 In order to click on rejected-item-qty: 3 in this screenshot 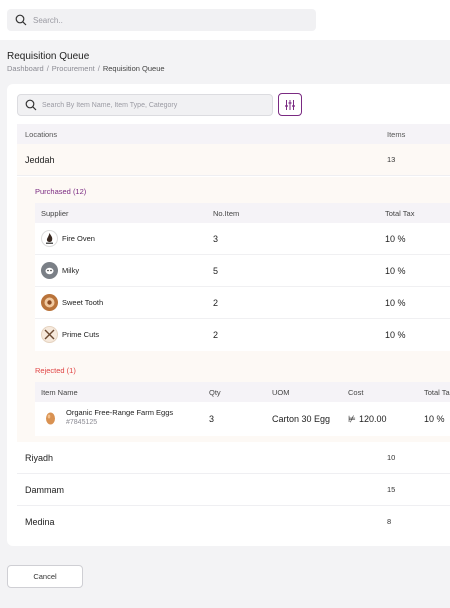, I will do `click(212, 419)`.